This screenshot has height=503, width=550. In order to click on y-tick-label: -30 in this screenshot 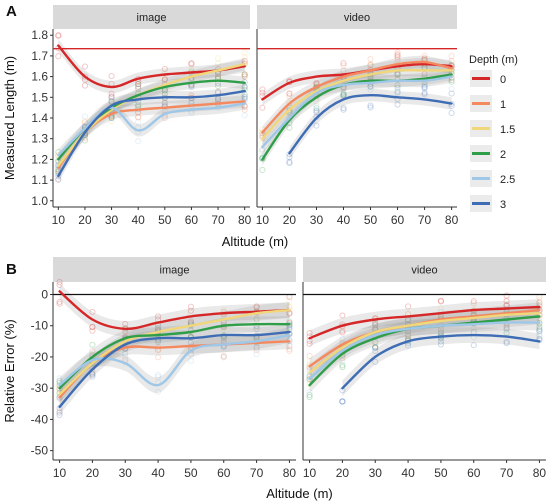, I will do `click(40, 388)`.